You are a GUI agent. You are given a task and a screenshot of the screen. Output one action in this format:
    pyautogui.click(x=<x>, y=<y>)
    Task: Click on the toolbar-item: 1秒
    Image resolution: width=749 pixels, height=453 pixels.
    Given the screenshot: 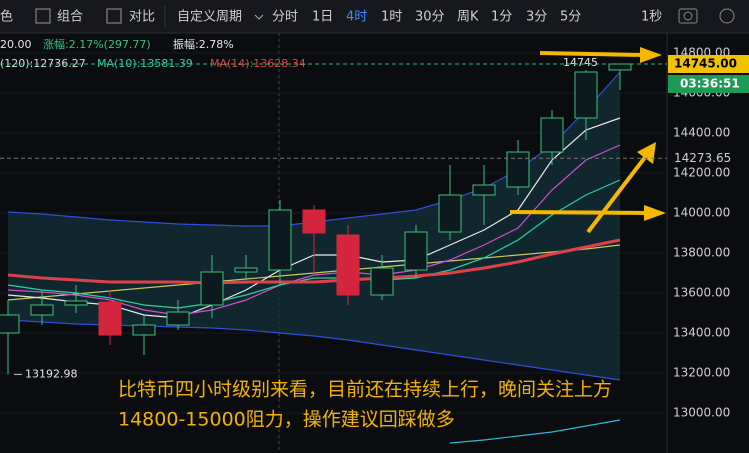 What is the action you would take?
    pyautogui.click(x=651, y=17)
    